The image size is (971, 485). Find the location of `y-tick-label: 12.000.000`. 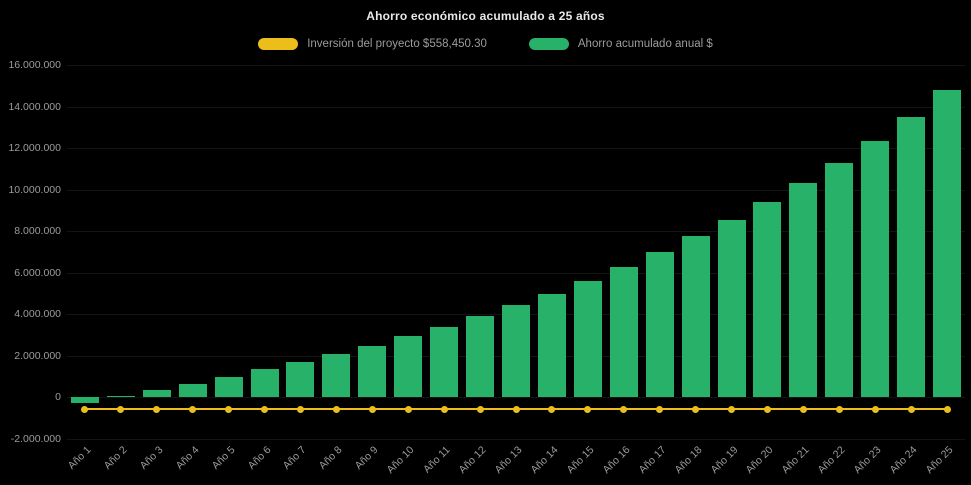

y-tick-label: 12.000.000 is located at coordinates (34, 148).